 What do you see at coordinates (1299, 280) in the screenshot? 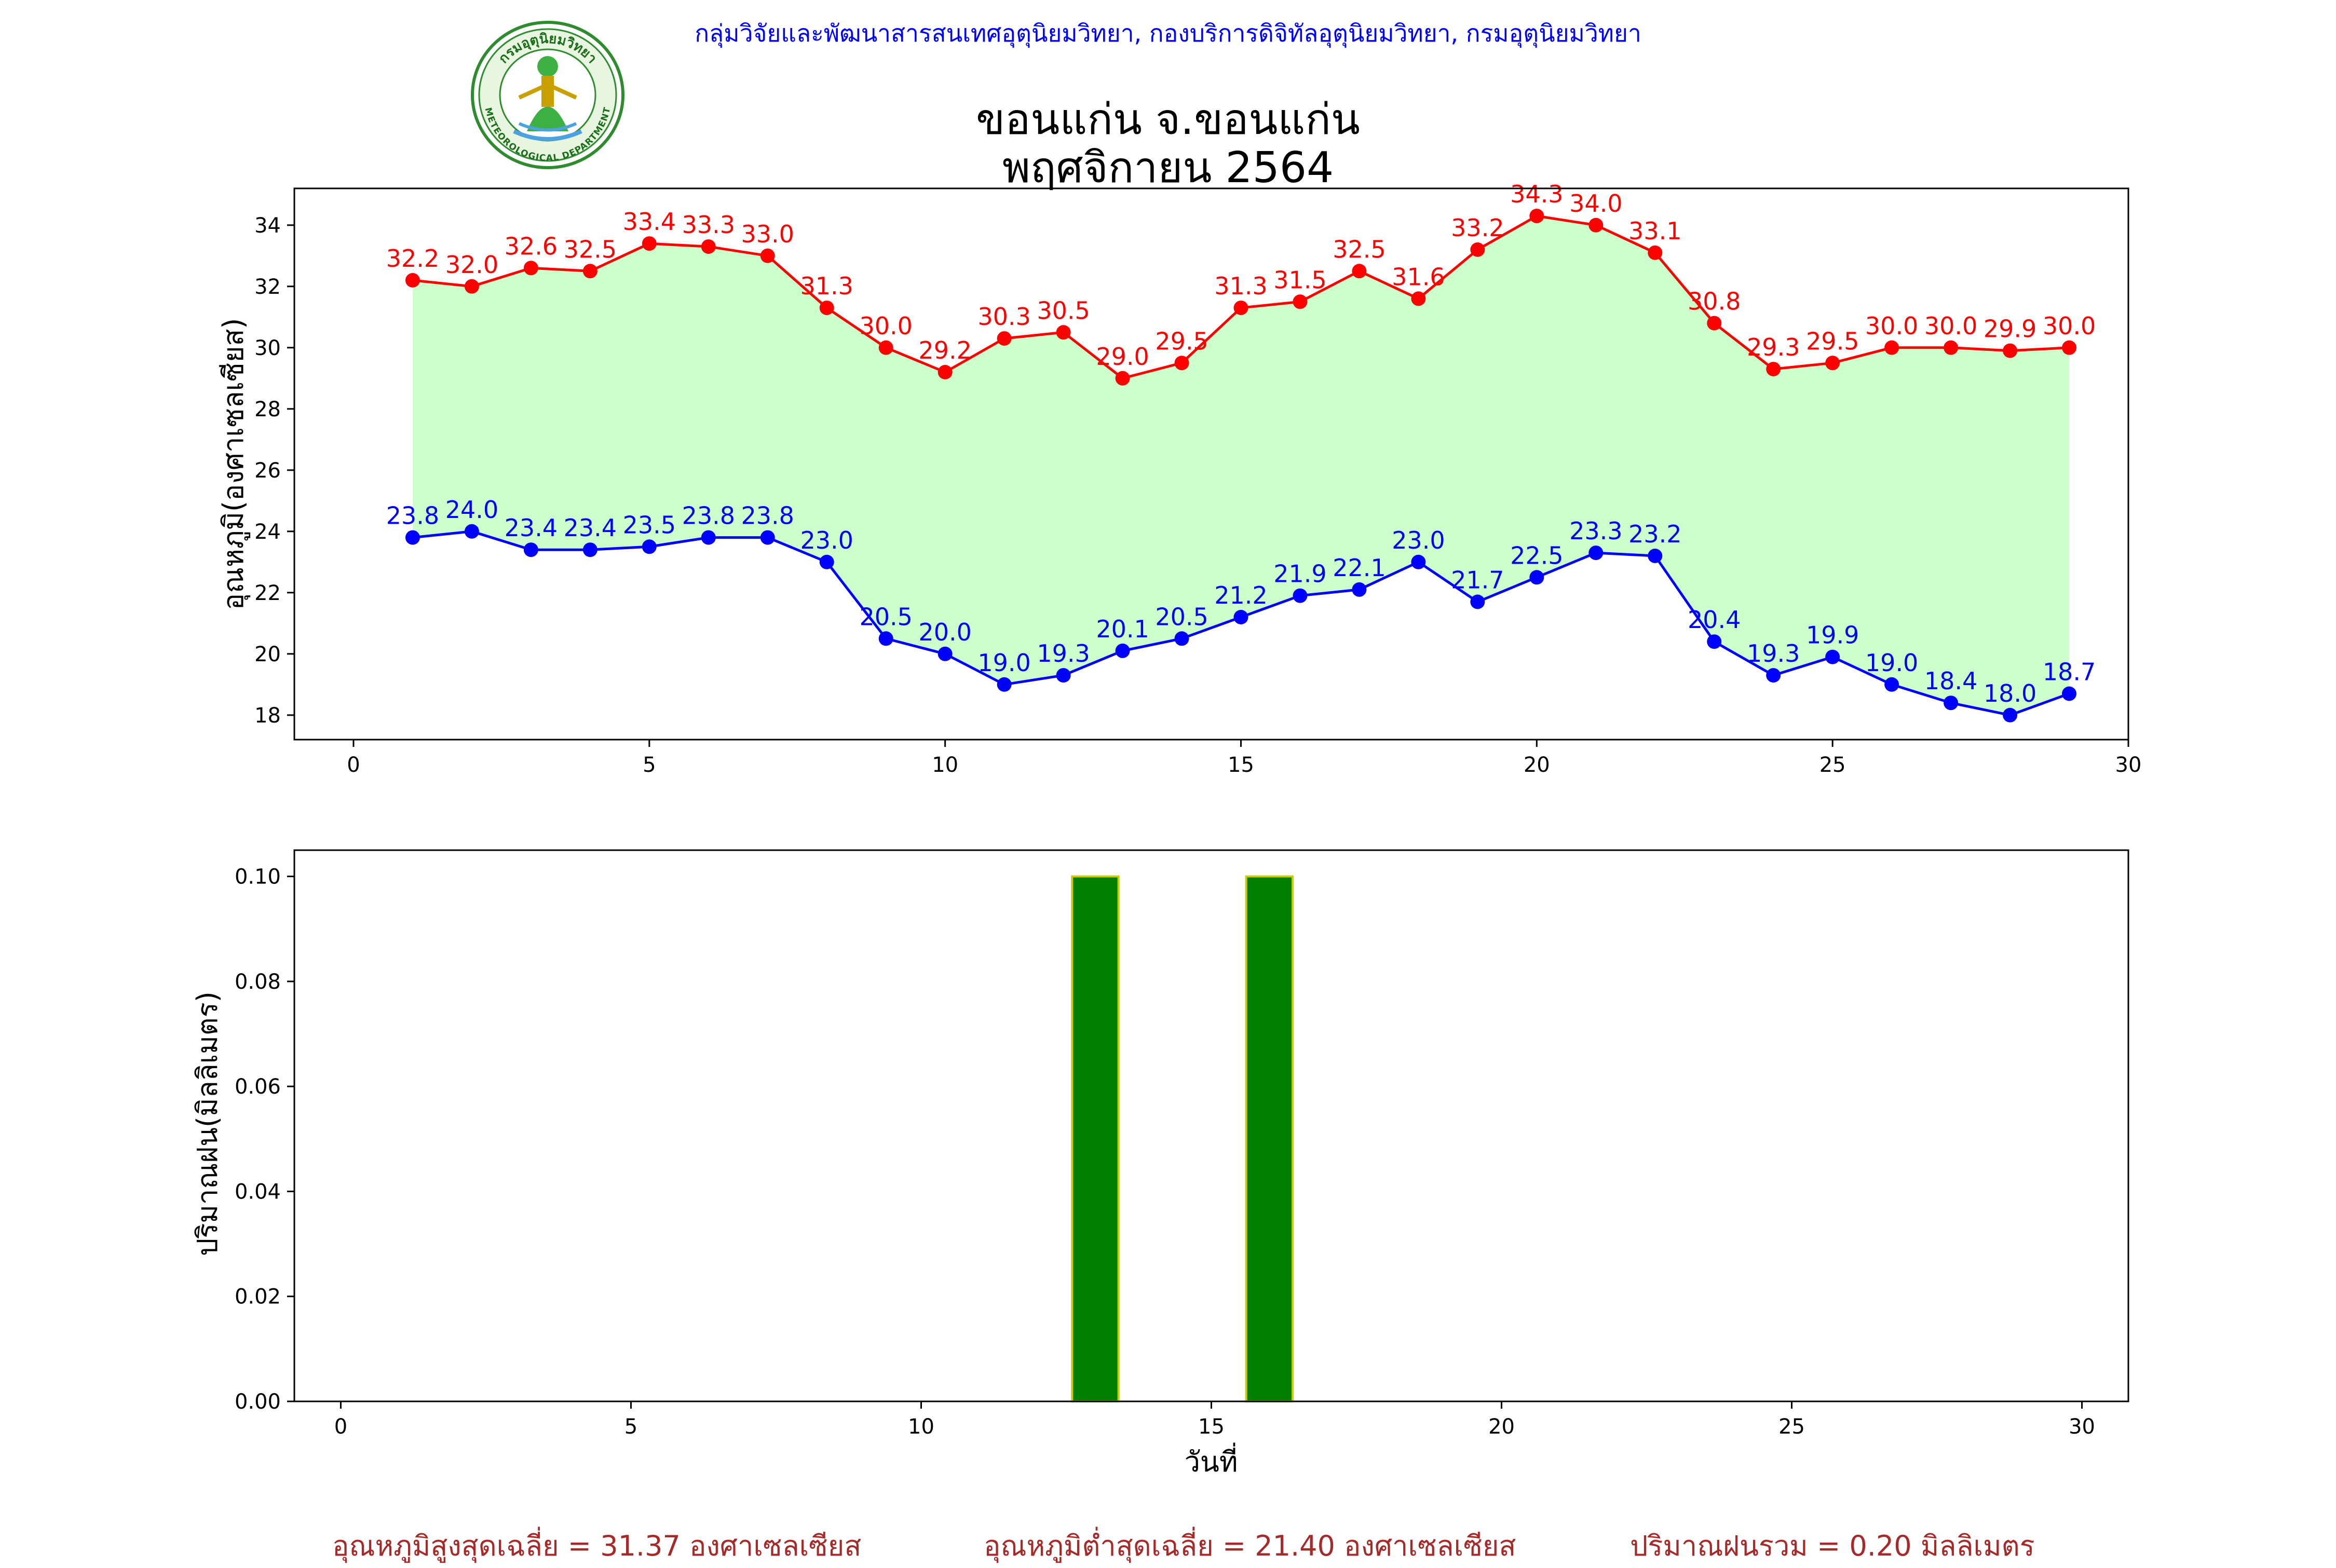
I see `max-temperature-data-label: 31.5` at bounding box center [1299, 280].